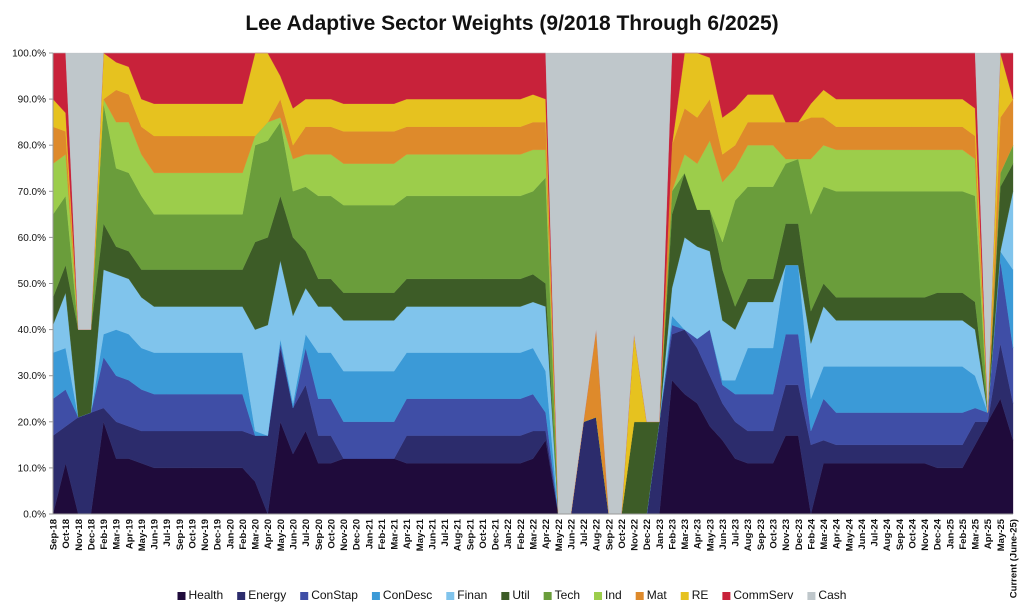 The width and height of the screenshot is (1024, 609). Describe the element at coordinates (710, 535) in the screenshot. I see `x-tick-label: May-23` at that location.